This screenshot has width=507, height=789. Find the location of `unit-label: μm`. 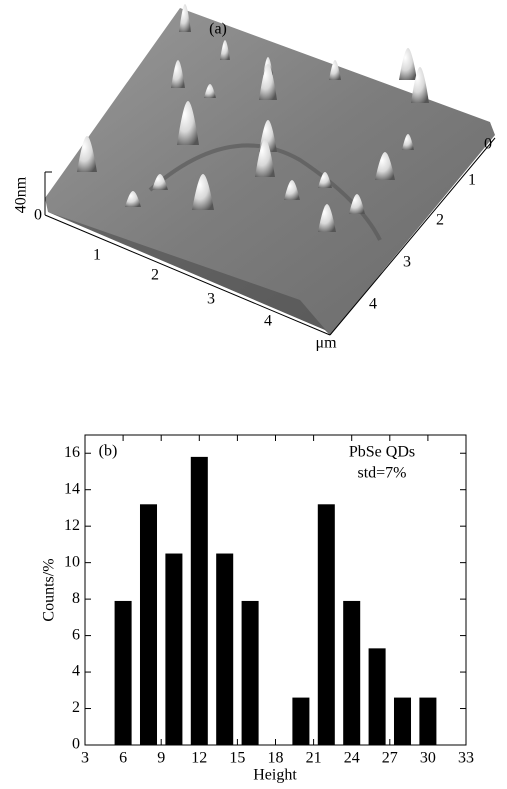

unit-label: μm is located at coordinates (326, 343).